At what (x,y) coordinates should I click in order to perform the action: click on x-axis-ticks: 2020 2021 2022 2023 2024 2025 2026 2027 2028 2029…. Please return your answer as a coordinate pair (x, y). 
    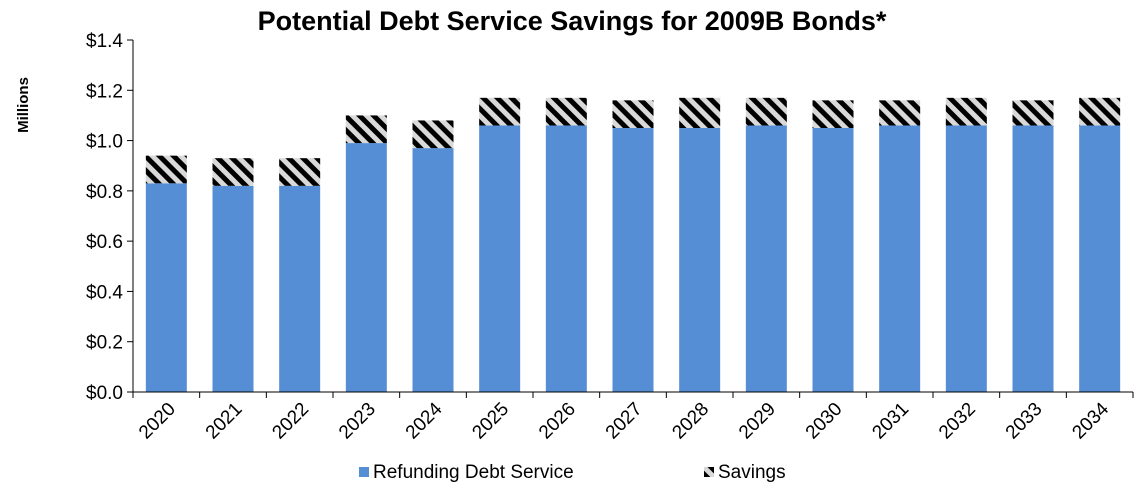
    Looking at the image, I should click on (633, 418).